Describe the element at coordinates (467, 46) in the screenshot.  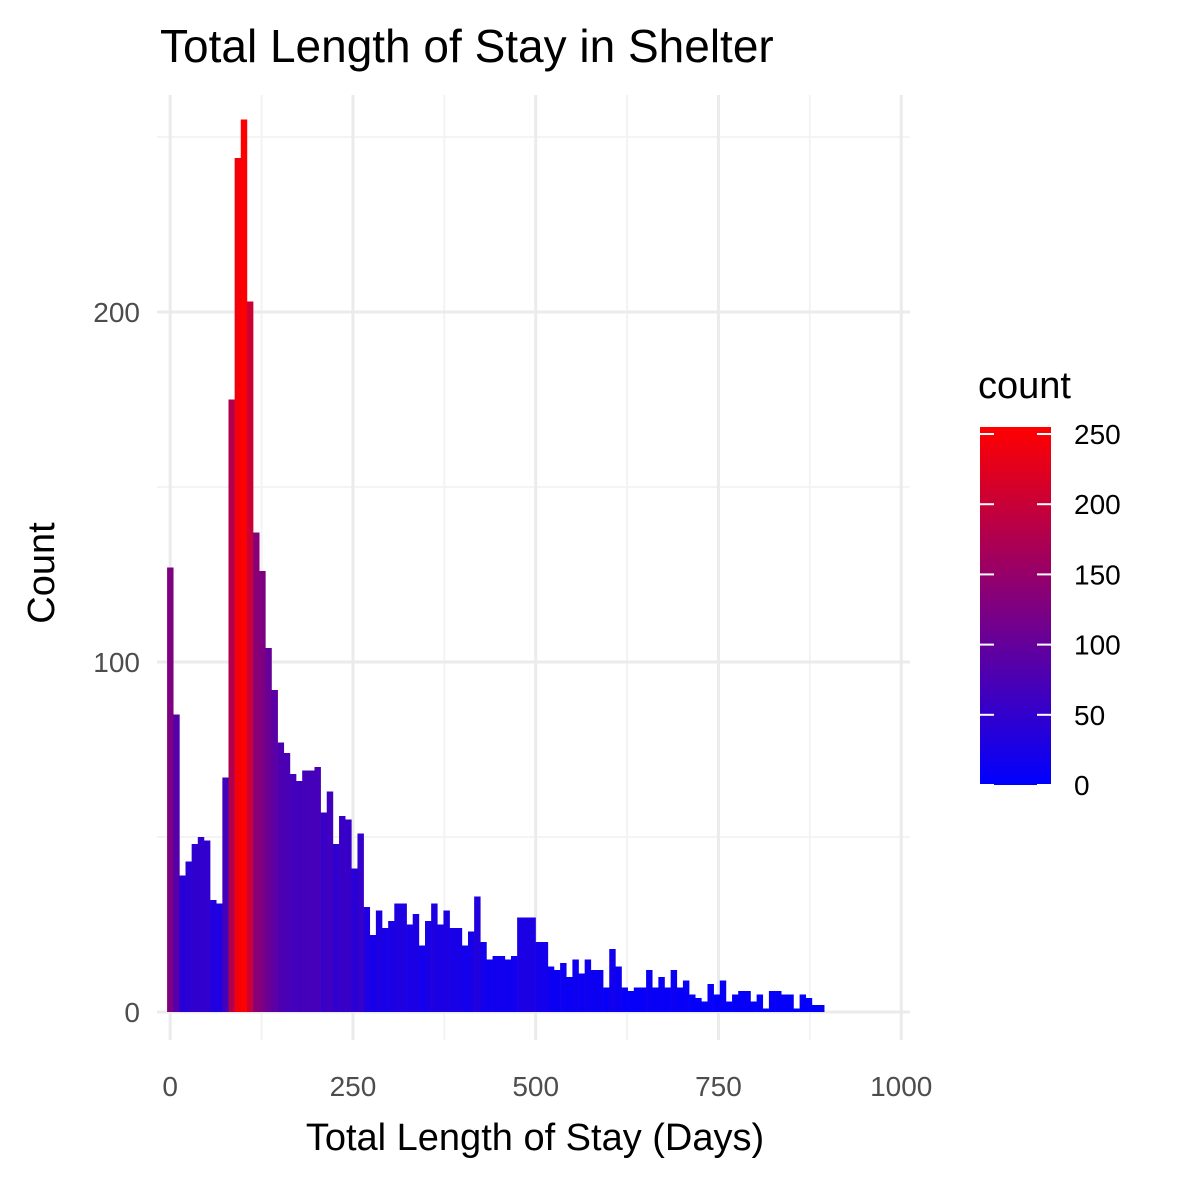
I see `chart-title: Total Length of Stay in Shelter` at that location.